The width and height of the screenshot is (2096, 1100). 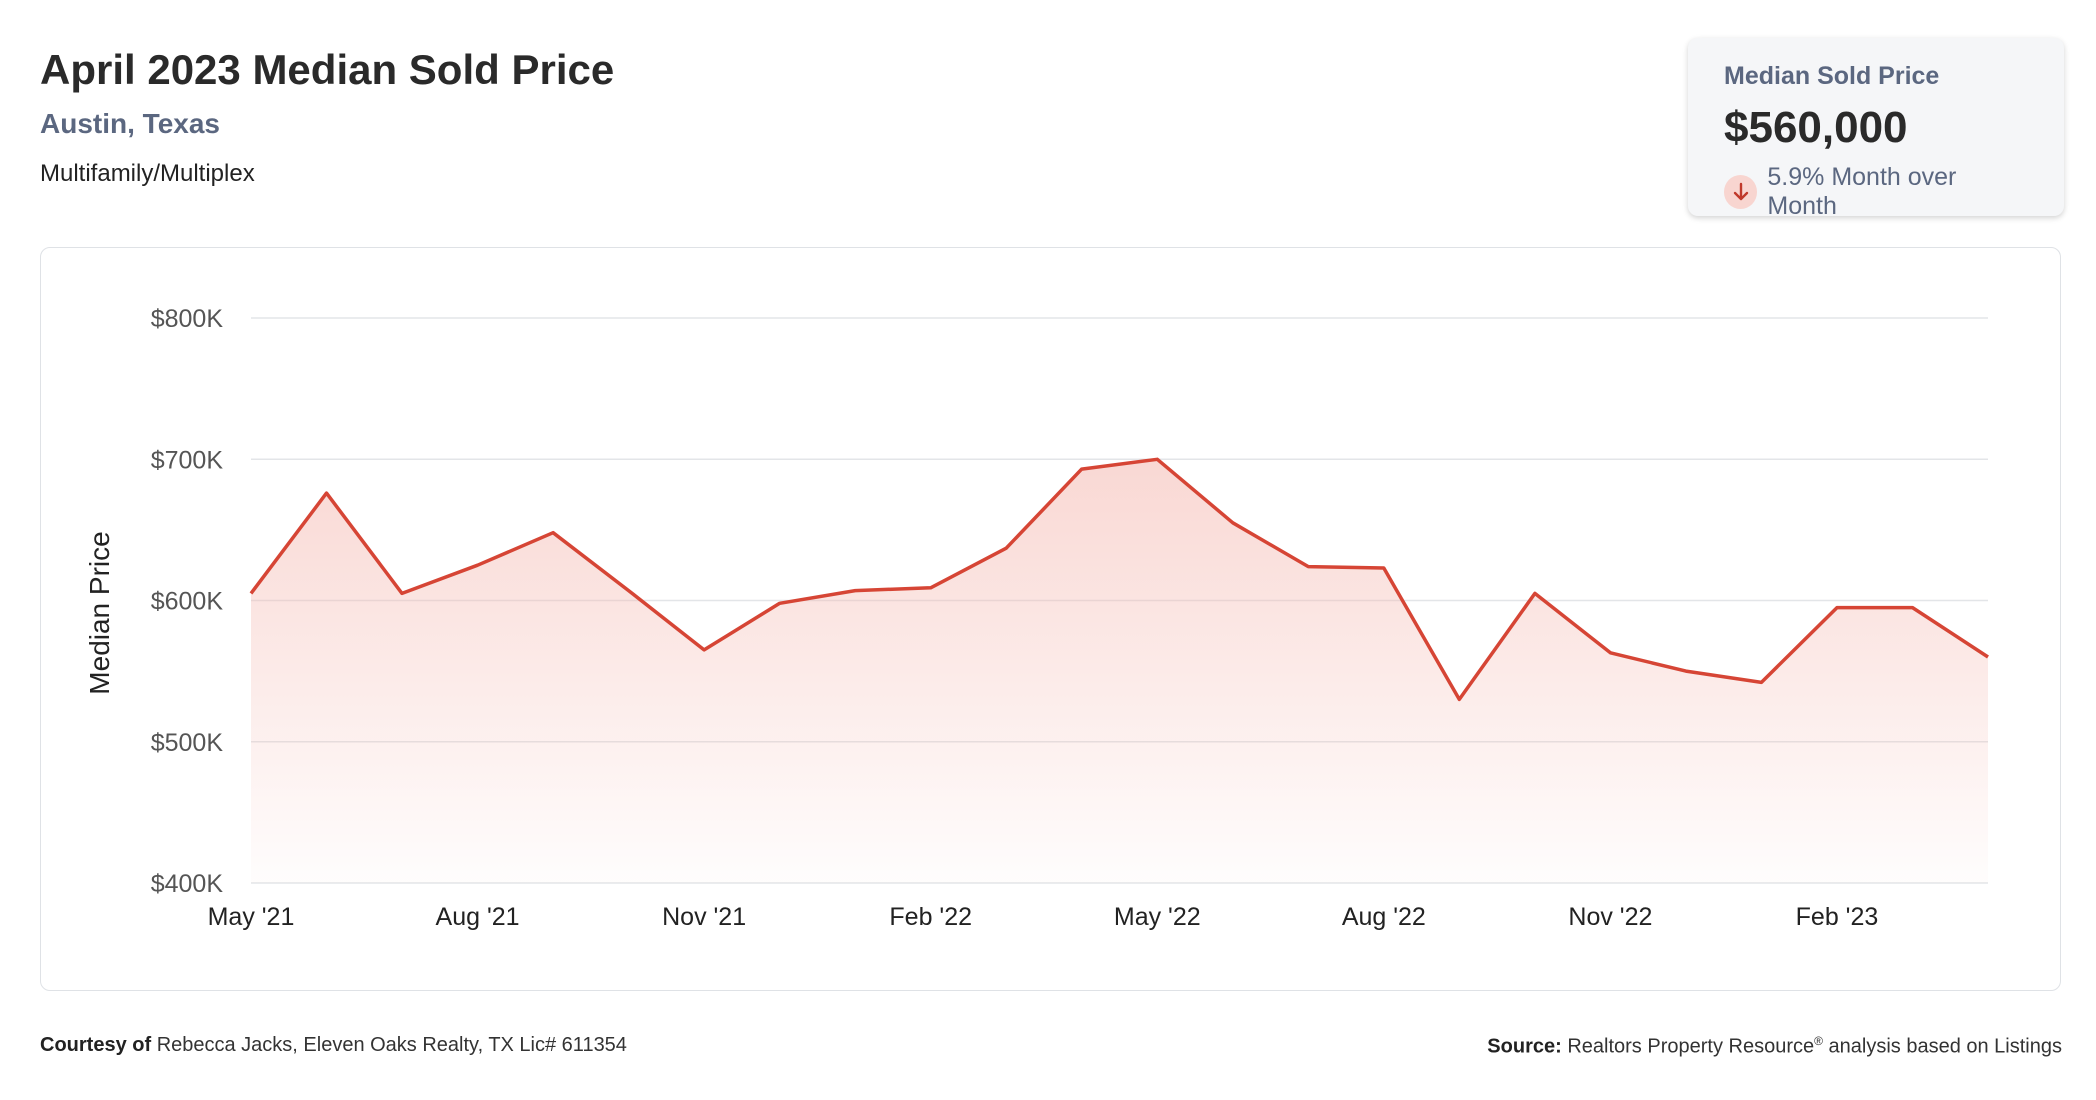 What do you see at coordinates (99, 612) in the screenshot?
I see `y-axis-label: Median Price` at bounding box center [99, 612].